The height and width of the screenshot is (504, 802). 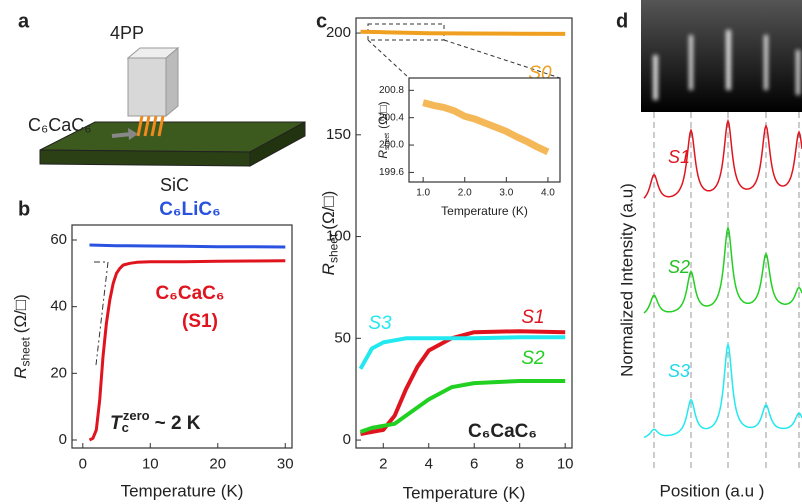 I want to click on y-tick-label: 20, so click(x=58, y=372).